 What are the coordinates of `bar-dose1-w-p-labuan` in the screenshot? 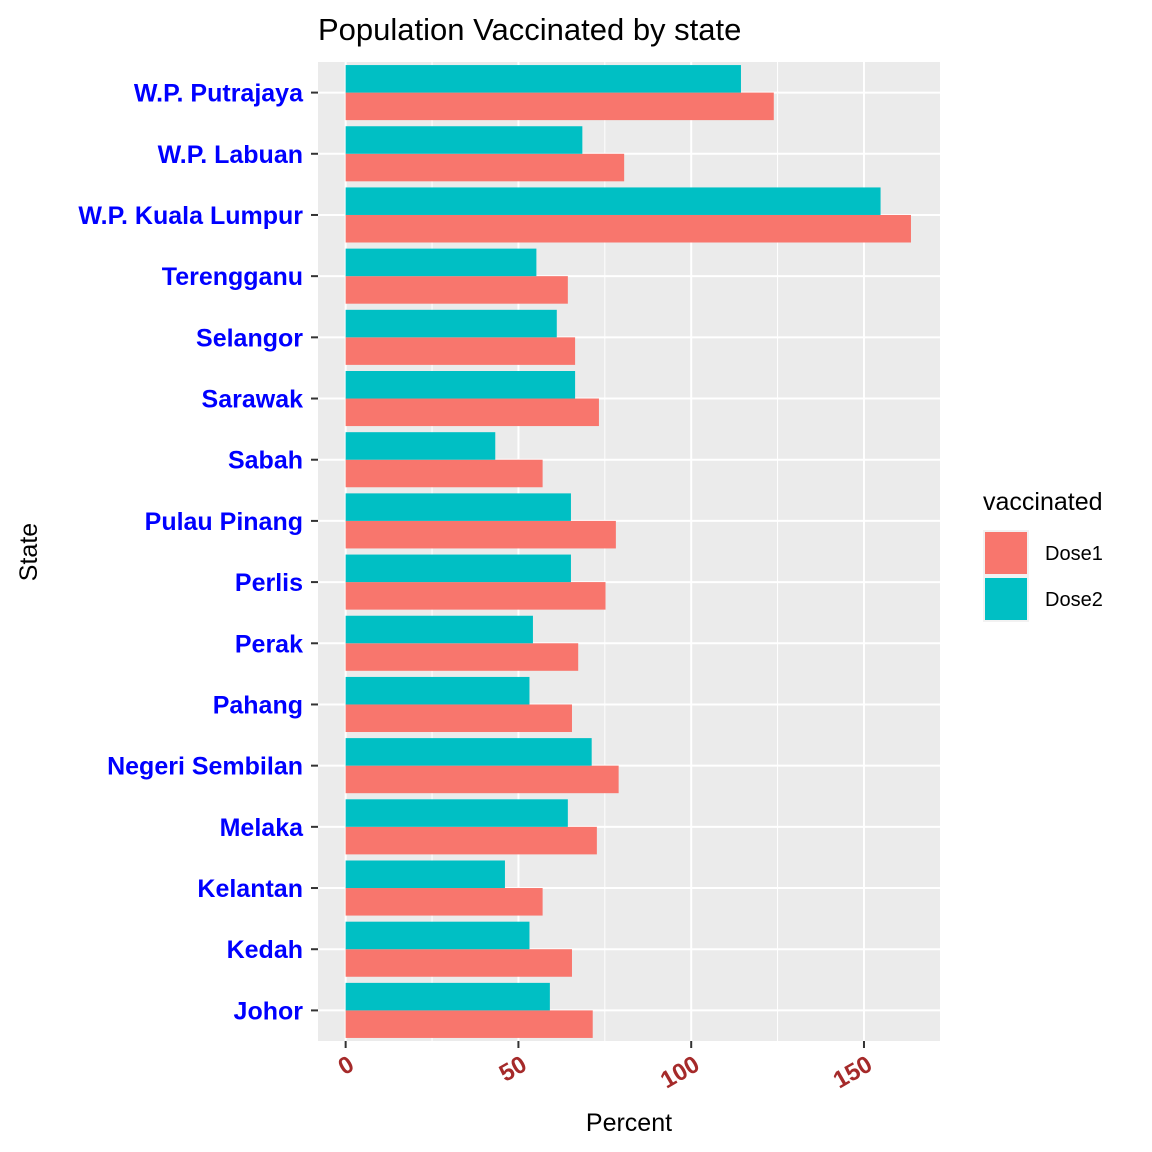 It's located at (485, 167).